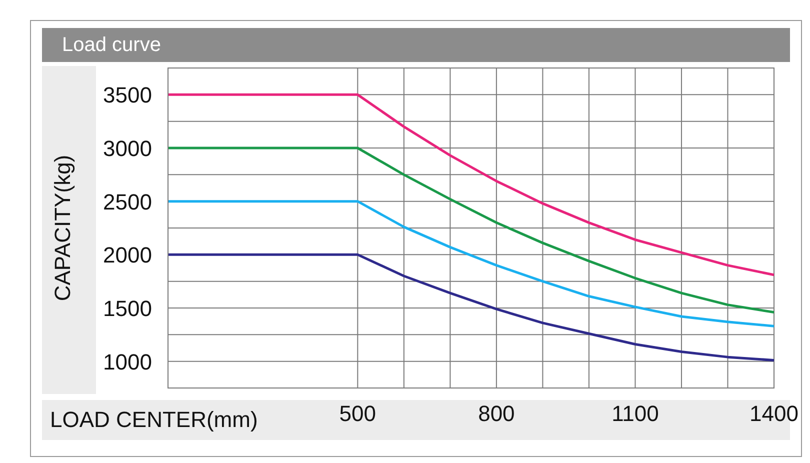 This screenshot has width=810, height=463. What do you see at coordinates (62, 228) in the screenshot?
I see `y-axis-title: CAPACITY(kg)` at bounding box center [62, 228].